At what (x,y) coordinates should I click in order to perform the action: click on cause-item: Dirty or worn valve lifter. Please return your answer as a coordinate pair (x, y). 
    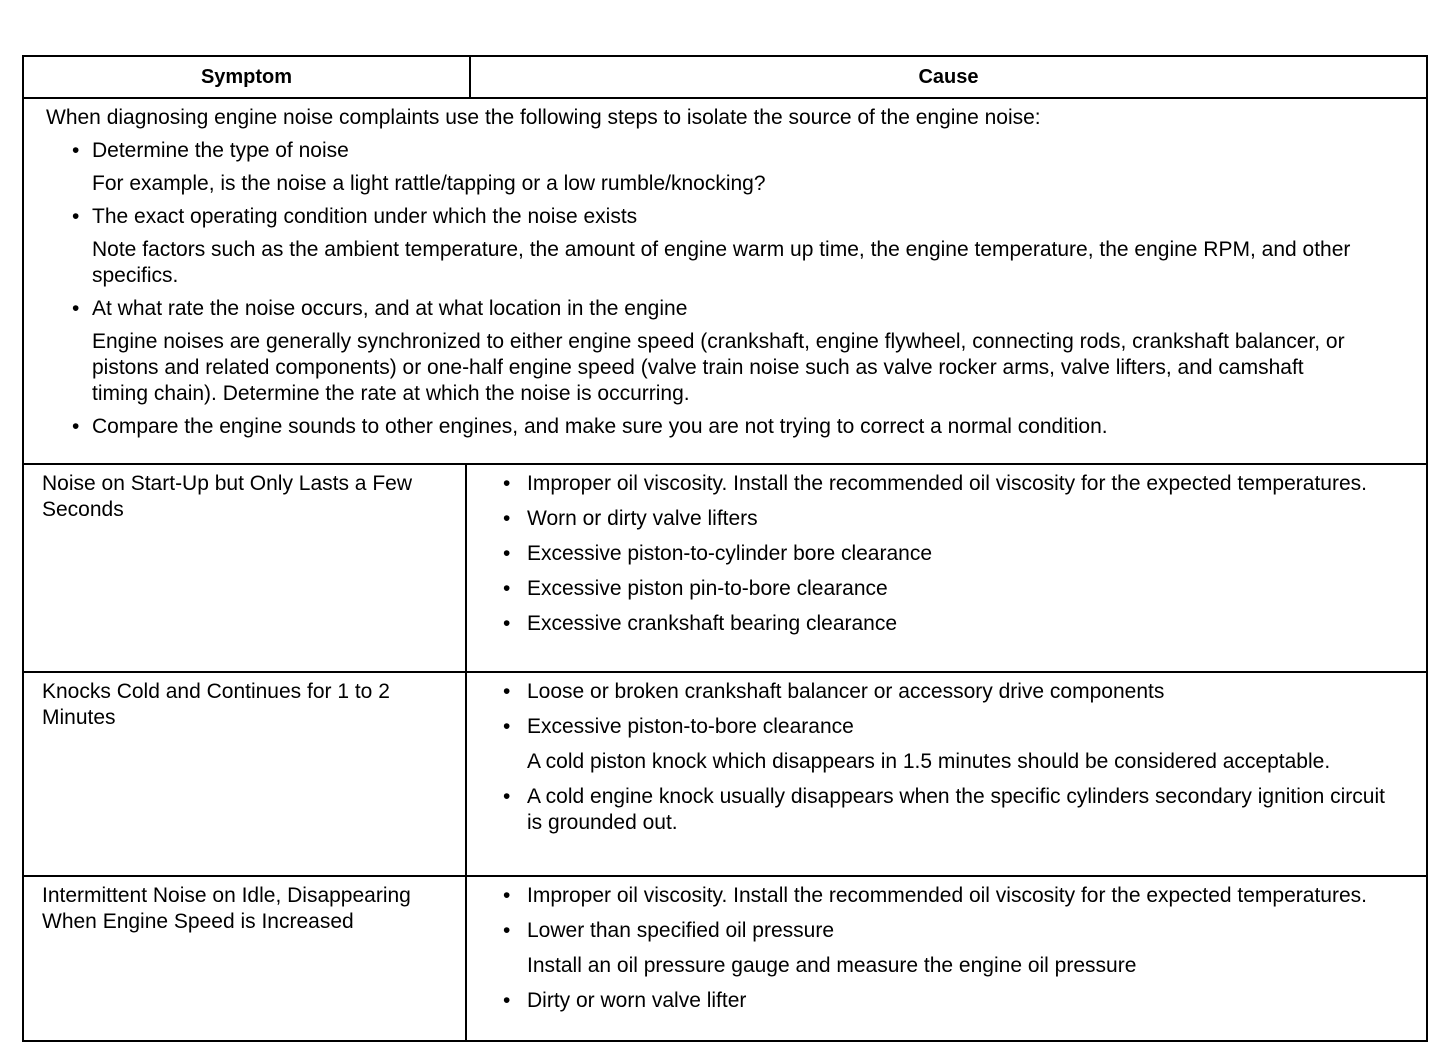
    Looking at the image, I should click on (949, 1001).